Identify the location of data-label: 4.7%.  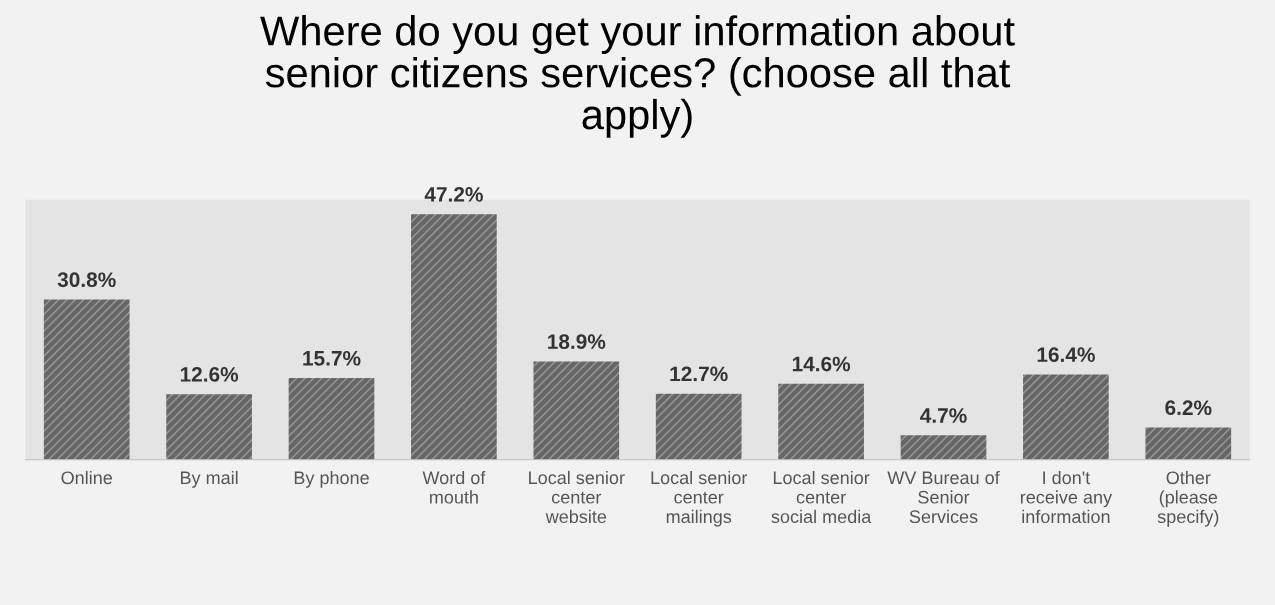
(943, 415).